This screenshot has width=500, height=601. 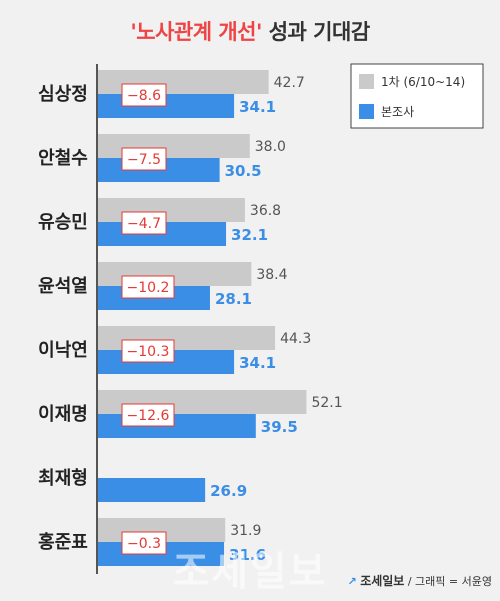 I want to click on chart-title-rest: 성과 기대감, so click(x=319, y=32).